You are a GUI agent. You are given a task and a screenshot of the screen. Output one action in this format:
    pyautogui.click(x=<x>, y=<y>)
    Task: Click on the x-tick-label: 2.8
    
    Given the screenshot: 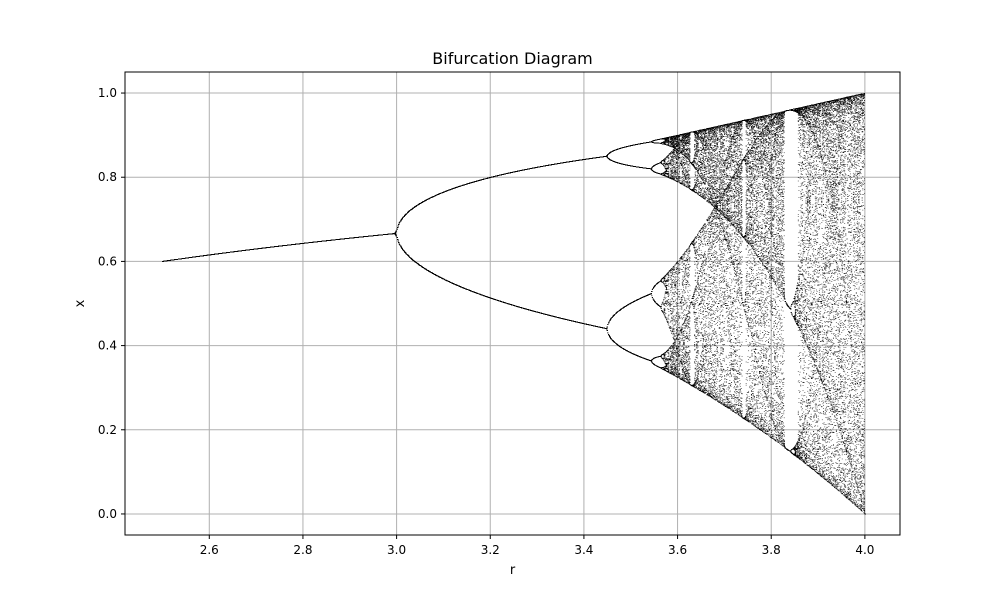 What is the action you would take?
    pyautogui.click(x=302, y=550)
    